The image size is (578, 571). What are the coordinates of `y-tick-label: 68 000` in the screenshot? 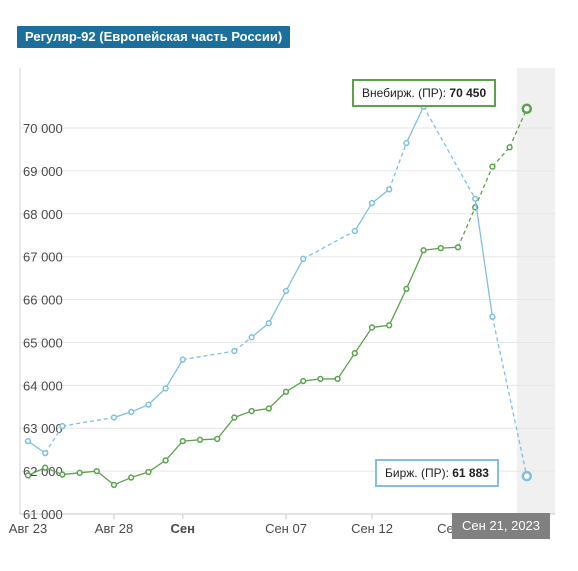 It's located at (43, 214).